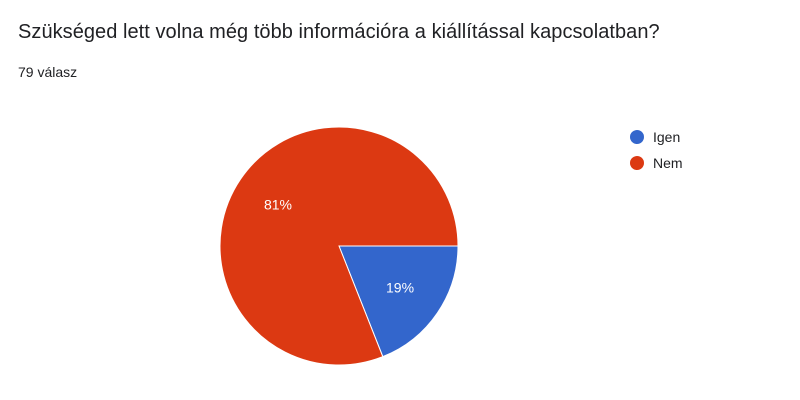 This screenshot has height=400, width=800. What do you see at coordinates (637, 137) in the screenshot?
I see `legend-swatch-igen` at bounding box center [637, 137].